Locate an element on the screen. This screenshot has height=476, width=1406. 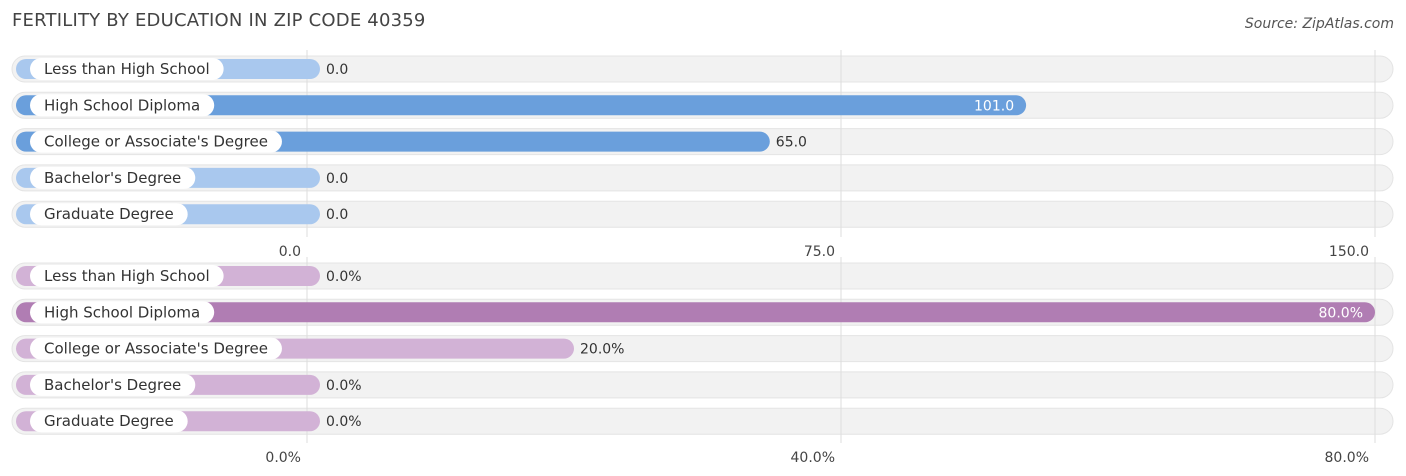
tick-label: 0.0 is located at coordinates (290, 252).